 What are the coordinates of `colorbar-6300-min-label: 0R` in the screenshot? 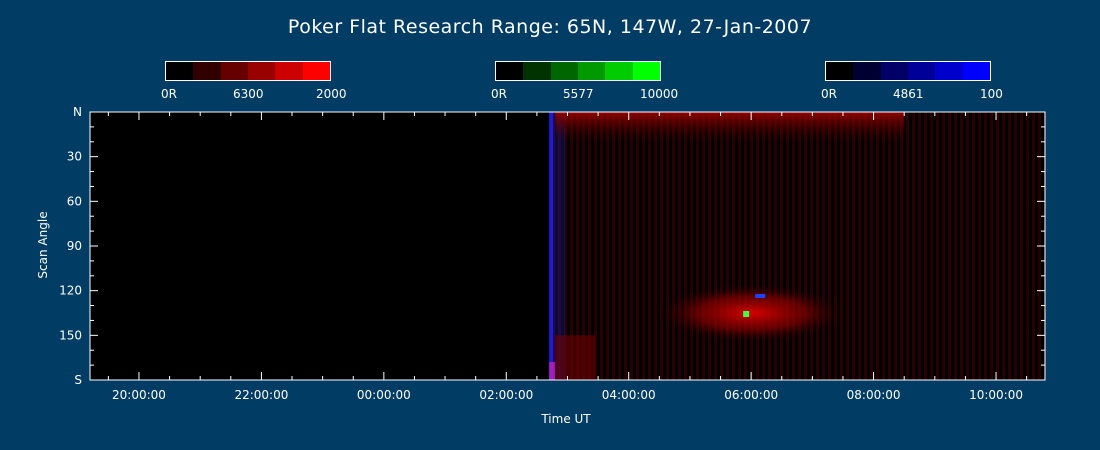 It's located at (169, 94).